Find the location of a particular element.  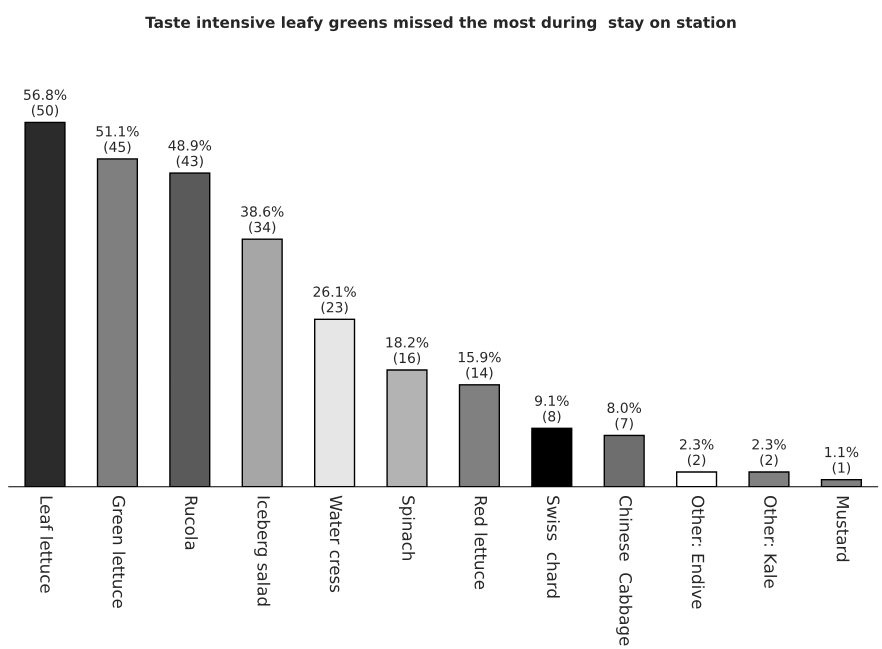

data-label: 18.2% (16) is located at coordinates (407, 351).